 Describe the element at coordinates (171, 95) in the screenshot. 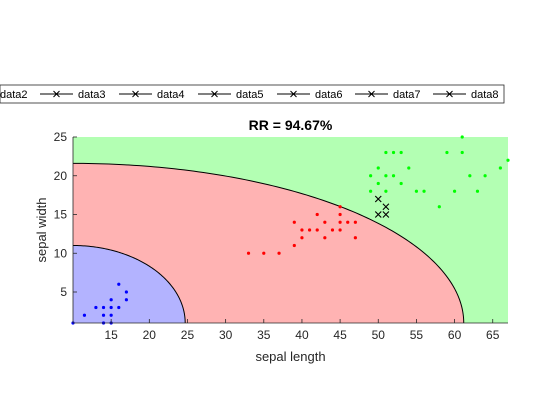

I see `legend-label: data4` at that location.